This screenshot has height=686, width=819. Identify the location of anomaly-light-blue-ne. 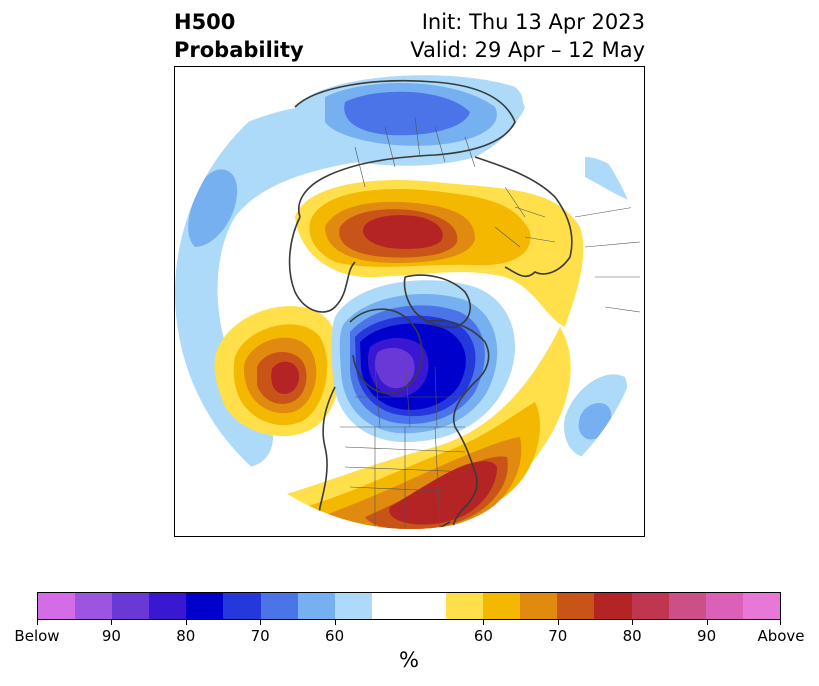
(612, 179).